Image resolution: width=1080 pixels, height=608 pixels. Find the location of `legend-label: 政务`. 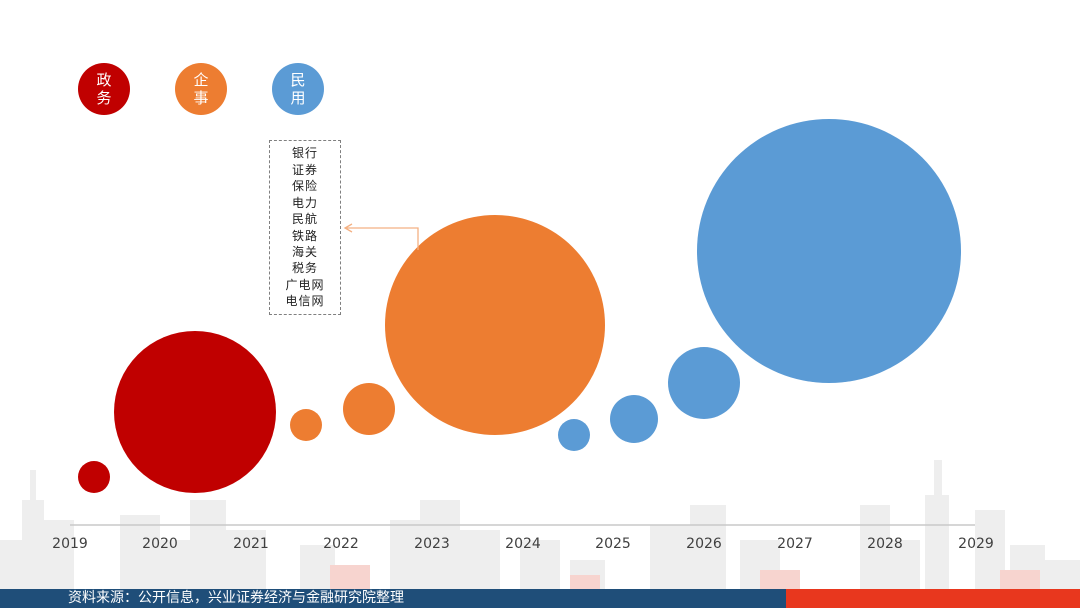

legend-label: 政务 is located at coordinates (104, 89).